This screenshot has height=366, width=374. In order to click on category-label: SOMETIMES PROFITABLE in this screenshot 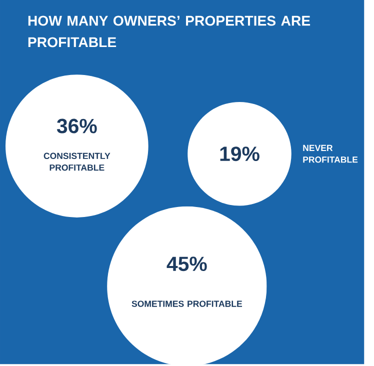, I will do `click(187, 303)`.